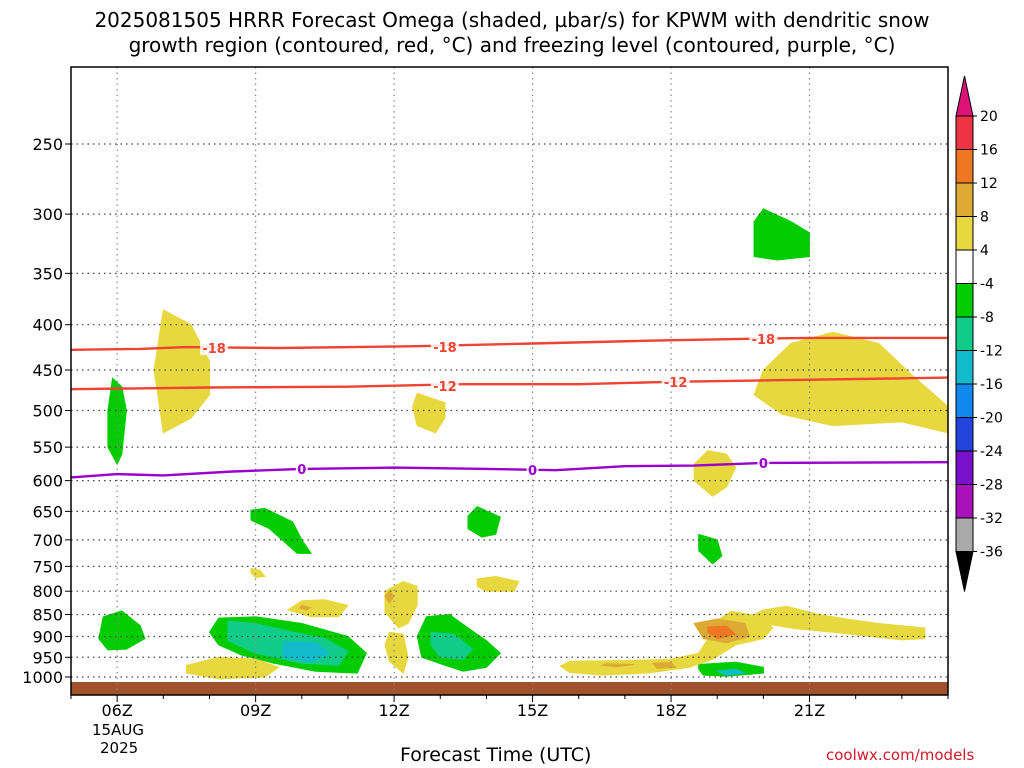 This screenshot has width=1024, height=768. What do you see at coordinates (984, 218) in the screenshot?
I see `colorbar-label: 8` at bounding box center [984, 218].